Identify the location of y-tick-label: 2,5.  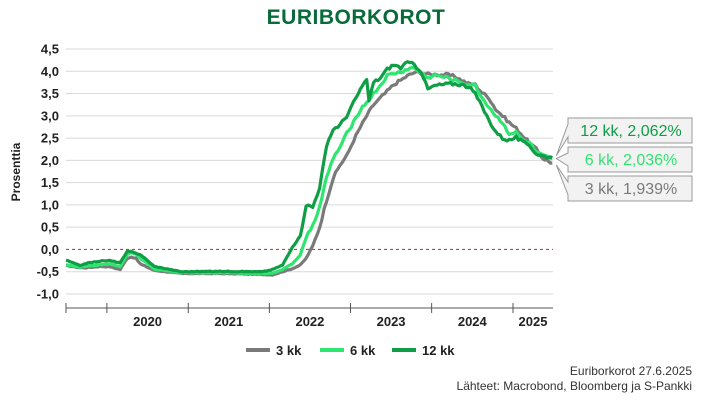
(50, 138).